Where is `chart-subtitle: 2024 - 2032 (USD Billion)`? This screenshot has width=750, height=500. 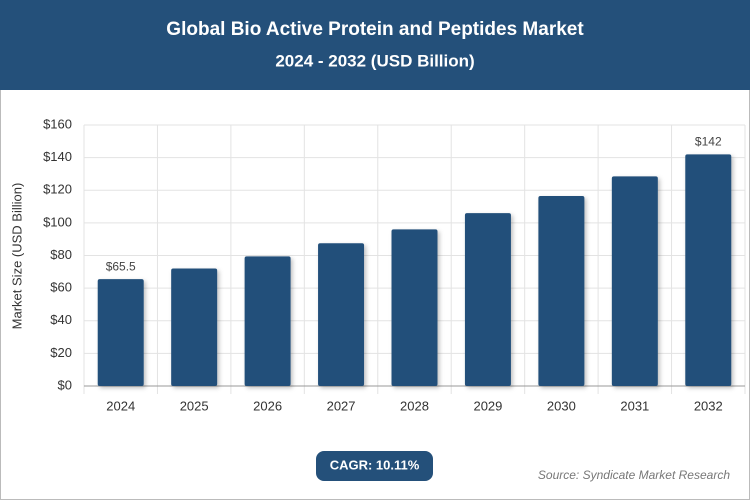 chart-subtitle: 2024 - 2032 (USD Billion) is located at coordinates (374, 60).